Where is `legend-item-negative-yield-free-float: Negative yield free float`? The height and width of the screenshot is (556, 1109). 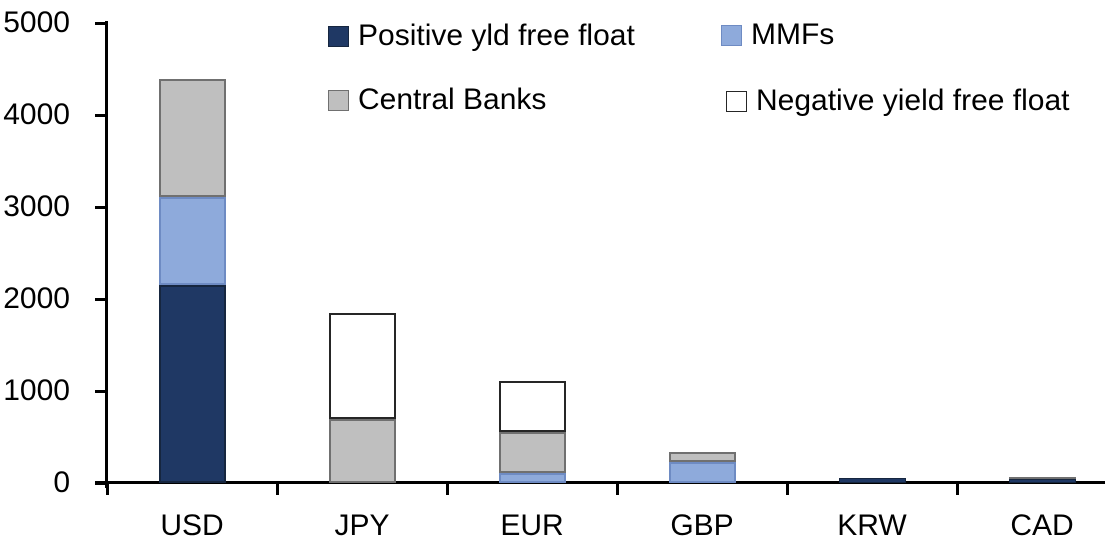
legend-item-negative-yield-free-float: Negative yield free float is located at coordinates (898, 100).